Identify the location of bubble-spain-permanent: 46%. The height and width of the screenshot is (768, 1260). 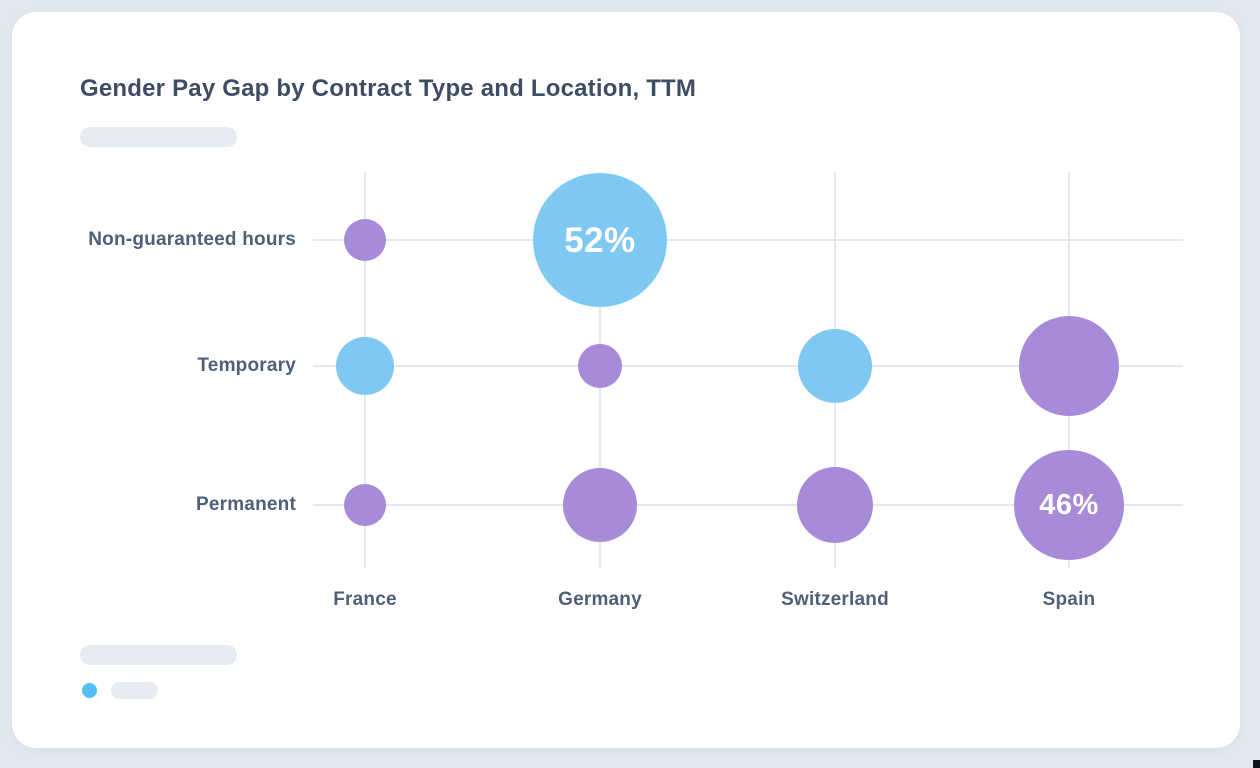
(1069, 505).